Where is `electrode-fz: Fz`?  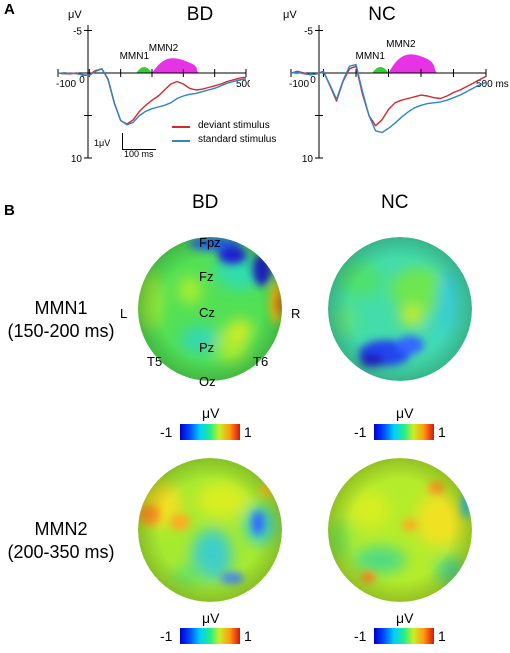 electrode-fz: Fz is located at coordinates (206, 276).